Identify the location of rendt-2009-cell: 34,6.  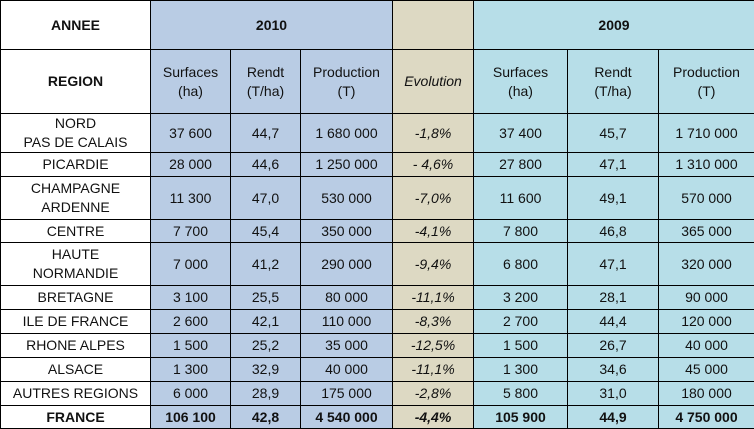
(613, 370).